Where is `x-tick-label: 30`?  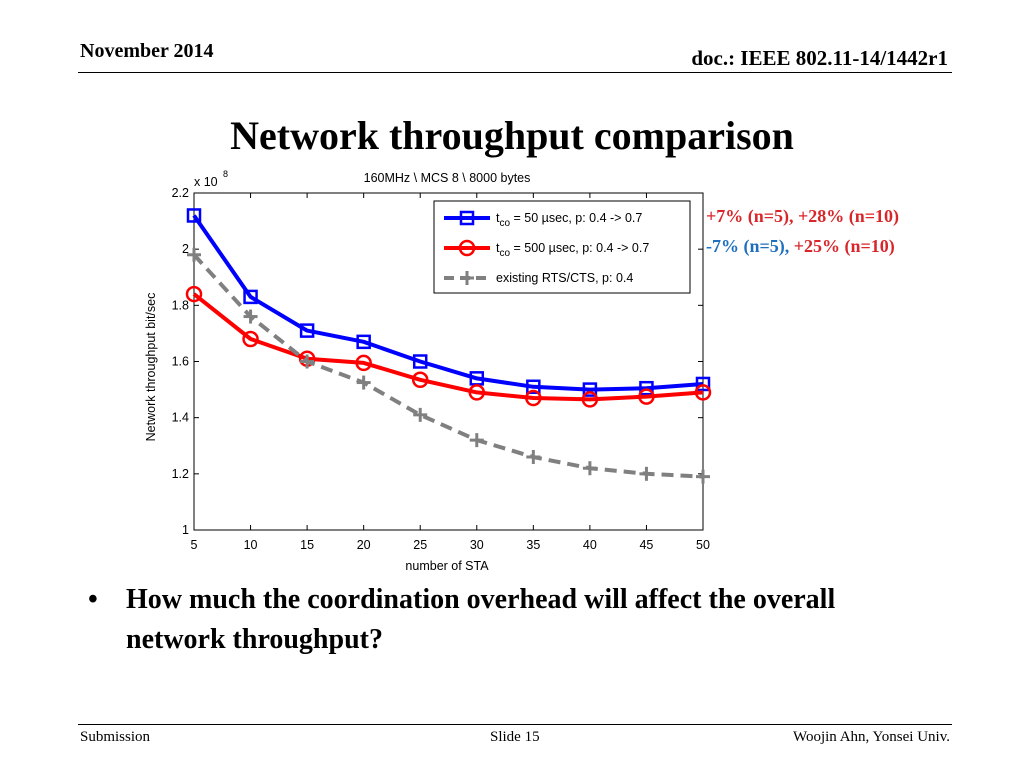 x-tick-label: 30 is located at coordinates (477, 545).